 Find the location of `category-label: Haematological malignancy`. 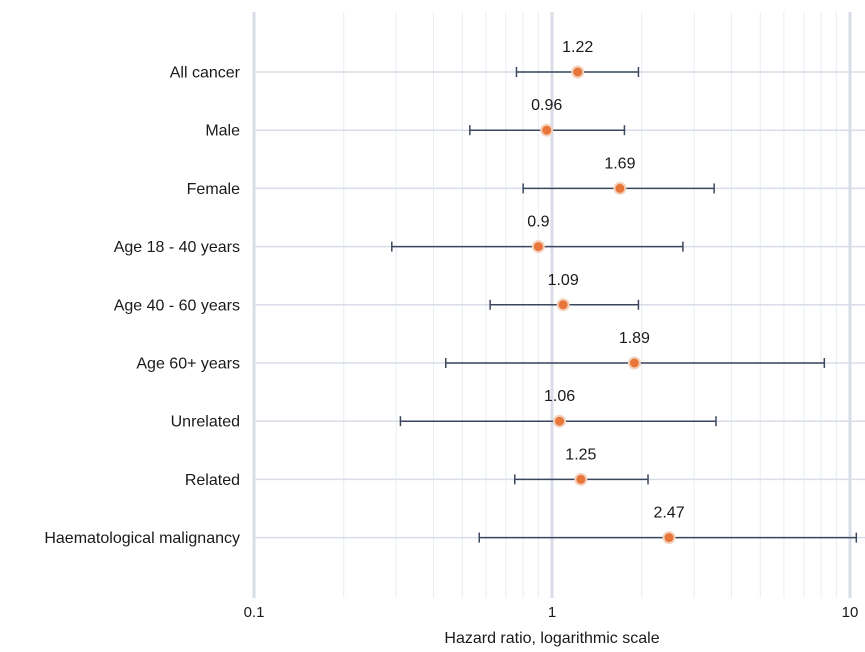

category-label: Haematological malignancy is located at coordinates (142, 538).